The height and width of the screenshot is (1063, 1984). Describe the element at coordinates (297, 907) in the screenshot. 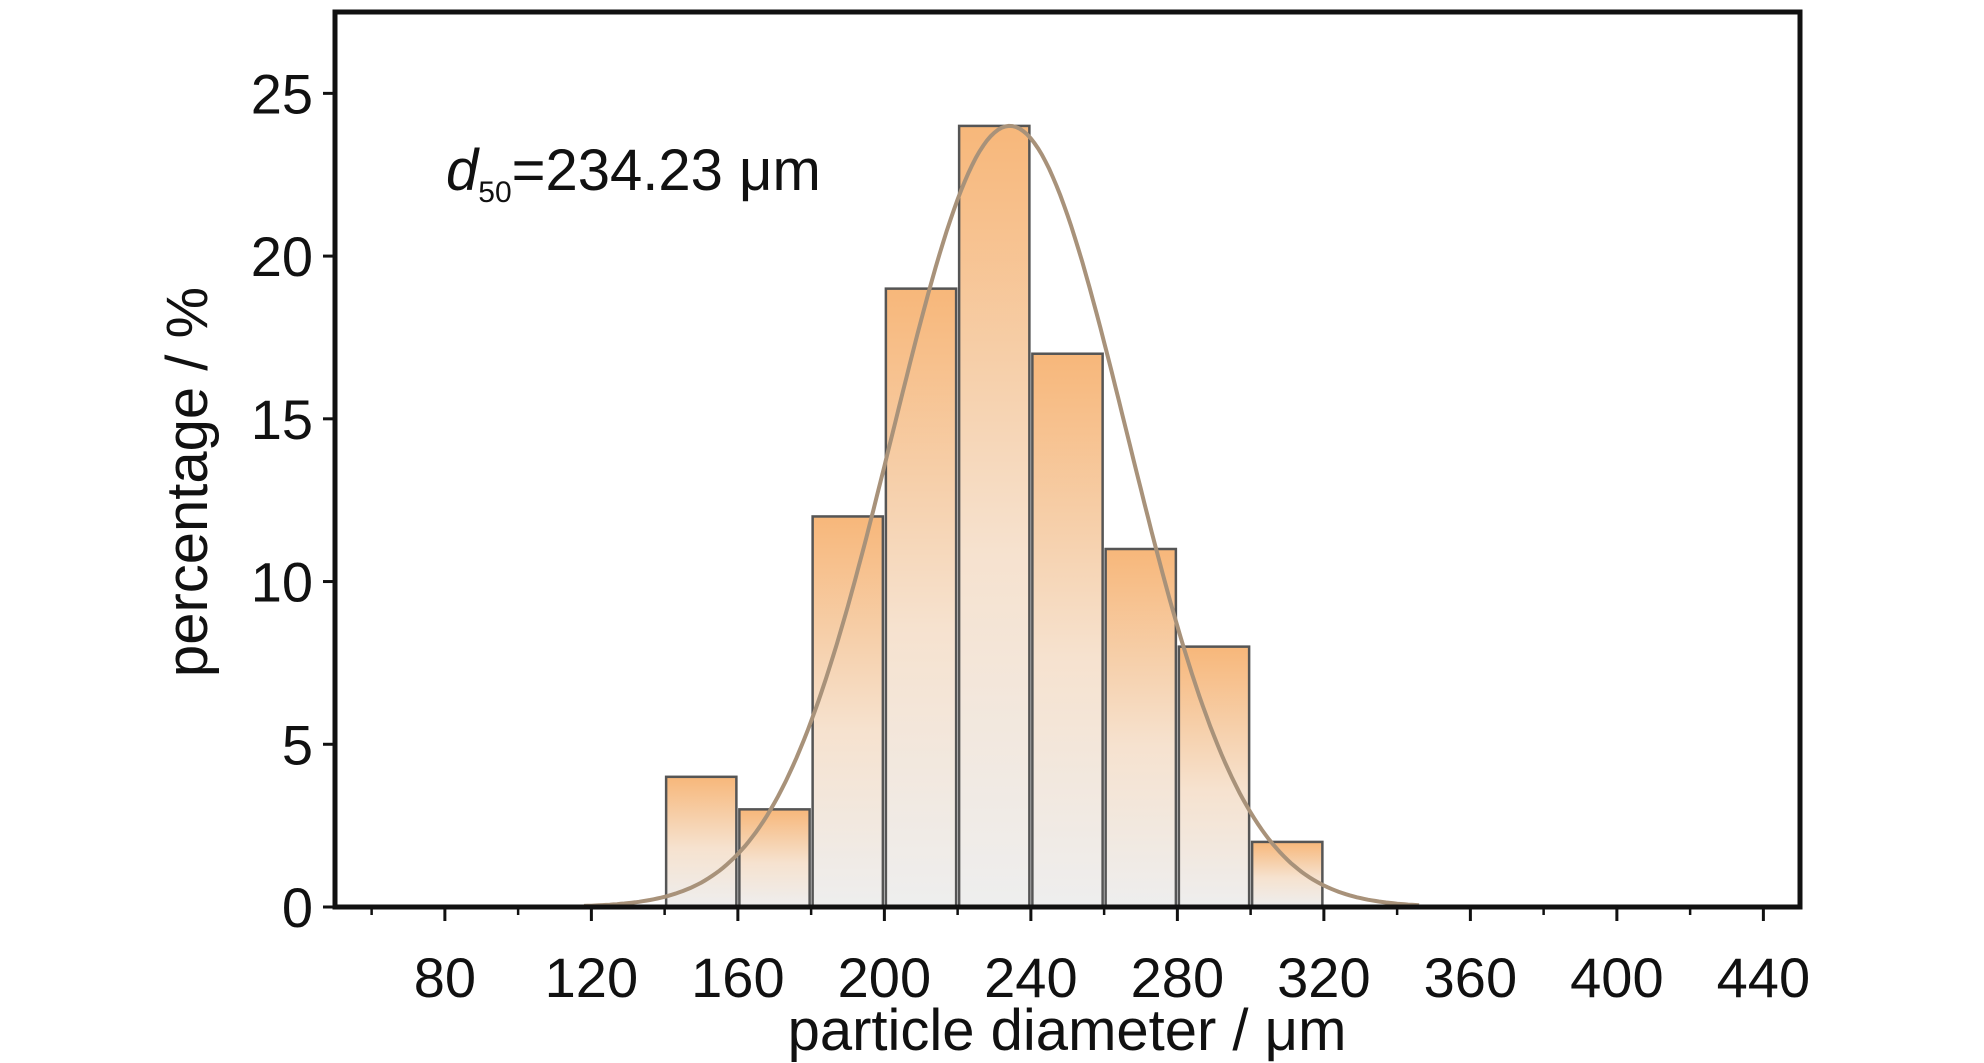

I see `y-tick-label-0: 0` at that location.